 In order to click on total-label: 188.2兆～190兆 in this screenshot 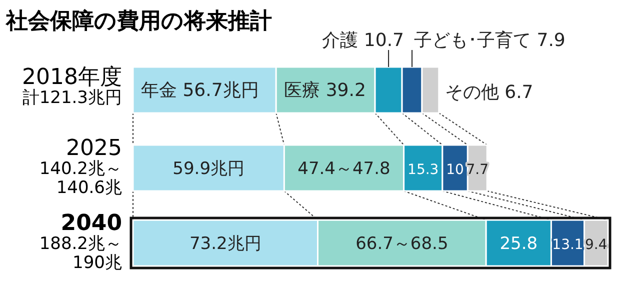, I will do `click(80, 253)`.